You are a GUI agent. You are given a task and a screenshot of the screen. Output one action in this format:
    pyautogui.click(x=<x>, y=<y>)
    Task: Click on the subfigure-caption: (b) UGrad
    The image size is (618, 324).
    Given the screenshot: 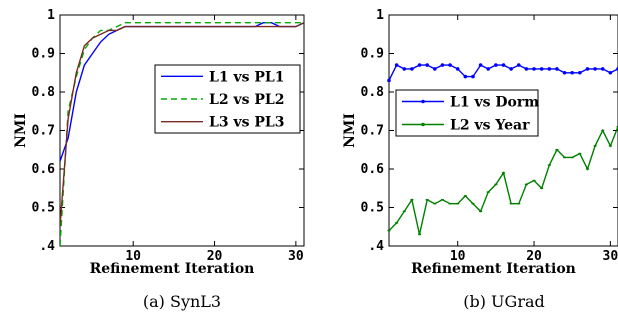 What is the action you would take?
    pyautogui.click(x=504, y=301)
    